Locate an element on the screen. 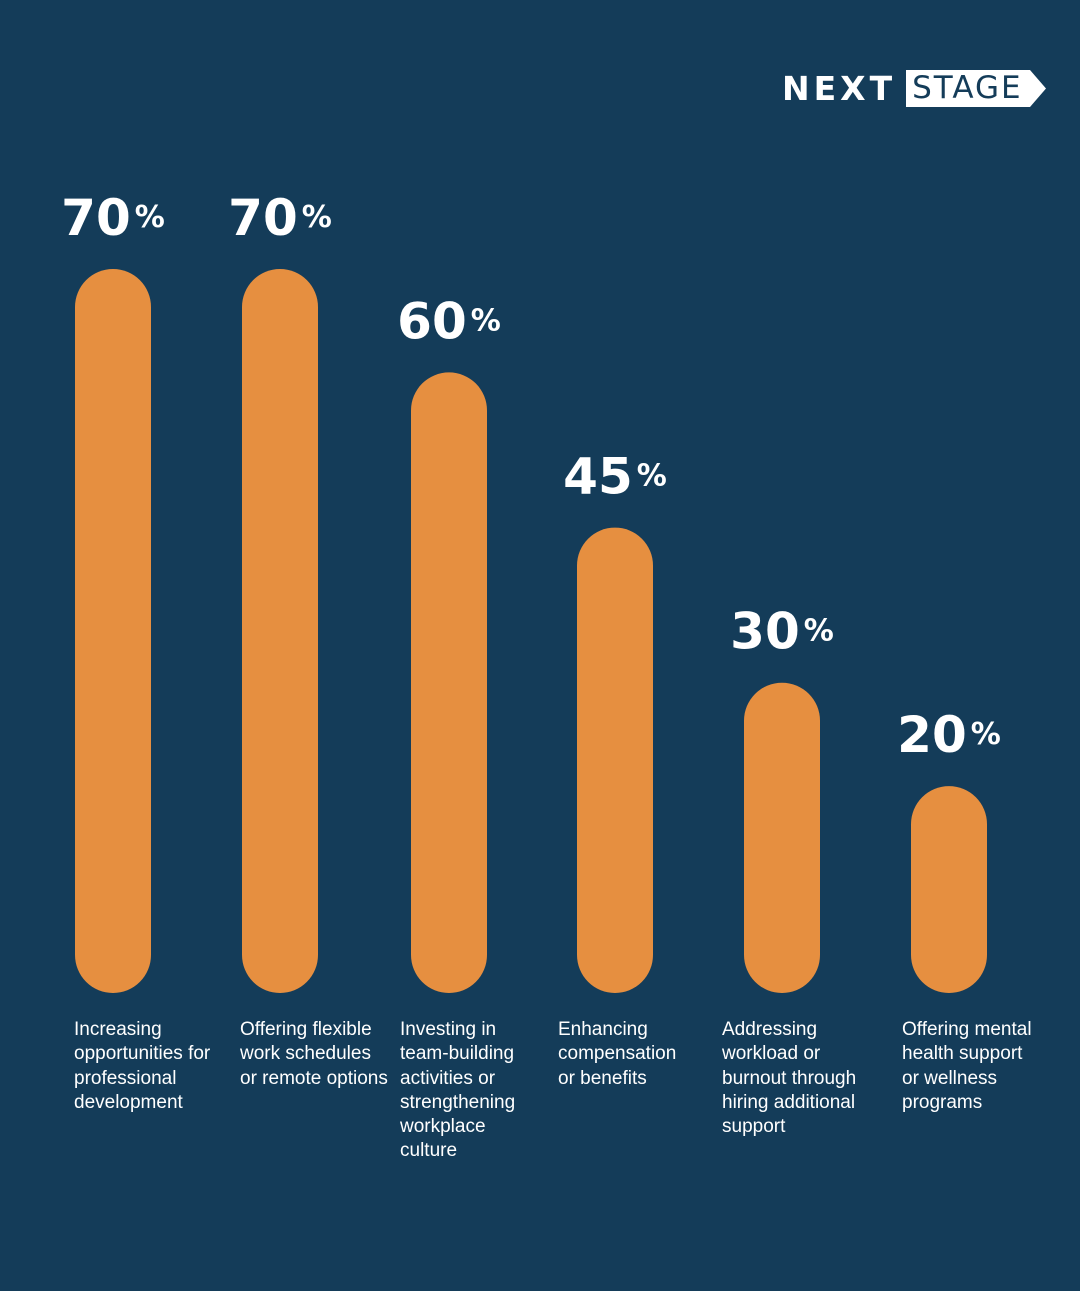  logo-arrow-shape is located at coordinates (976, 88).